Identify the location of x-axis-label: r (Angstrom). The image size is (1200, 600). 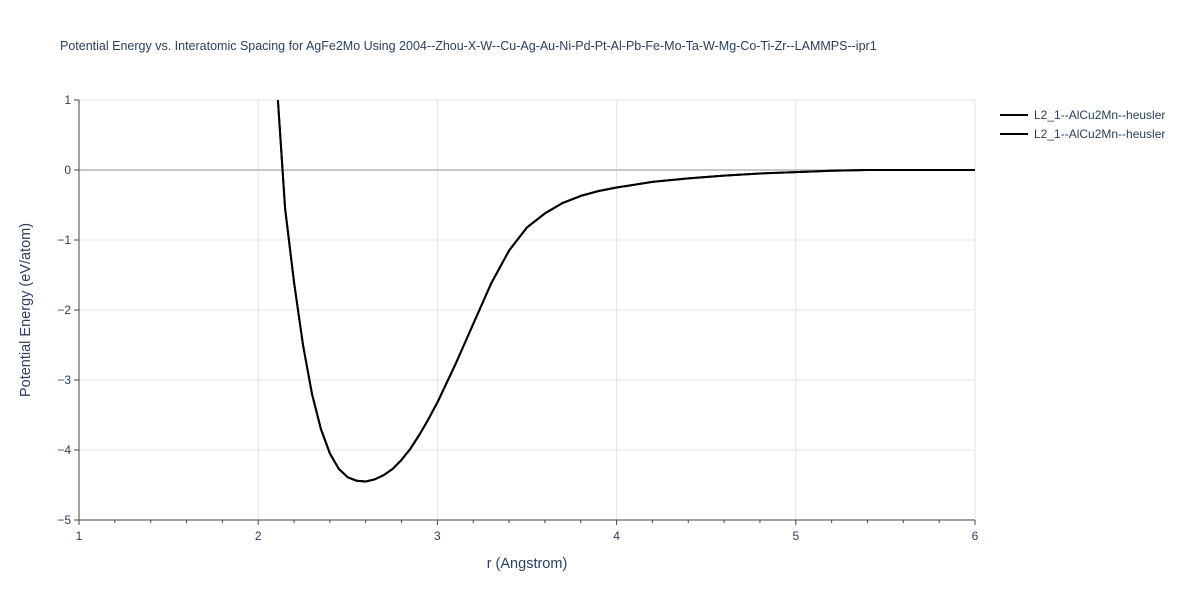
(527, 564).